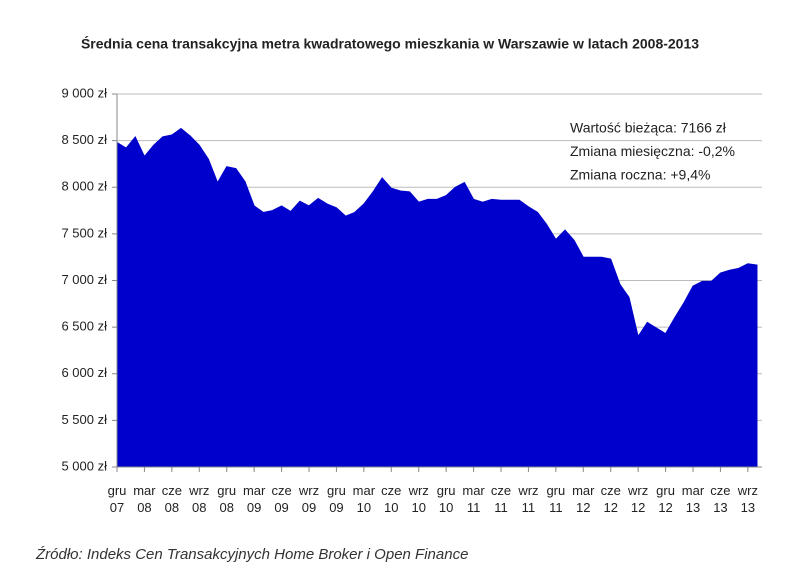  I want to click on x-tick-label: gru 11, so click(556, 499).